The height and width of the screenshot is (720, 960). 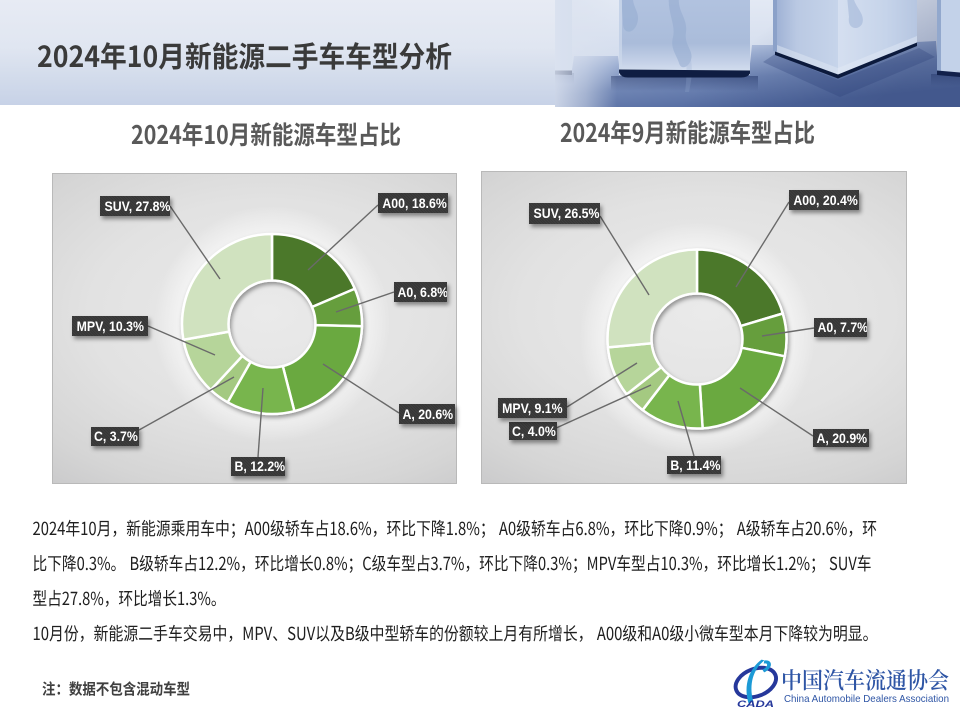 What do you see at coordinates (755, 704) in the screenshot?
I see `svg-text: CADA` at bounding box center [755, 704].